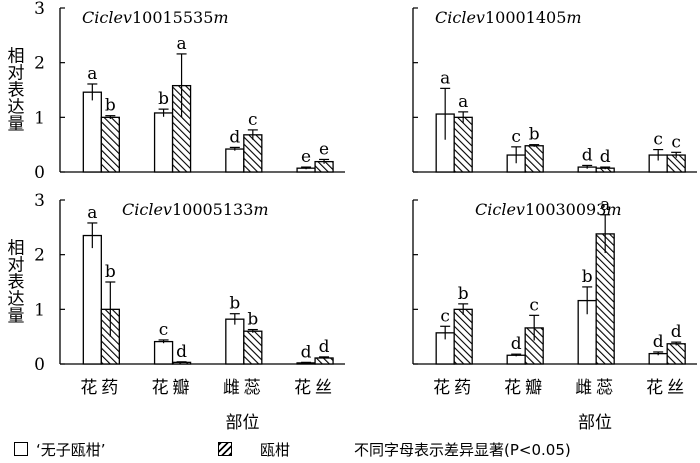 The width and height of the screenshot is (700, 463). What do you see at coordinates (71, 450) in the screenshot?
I see `legend-label-series1: ‘无子瓯柑’` at bounding box center [71, 450].